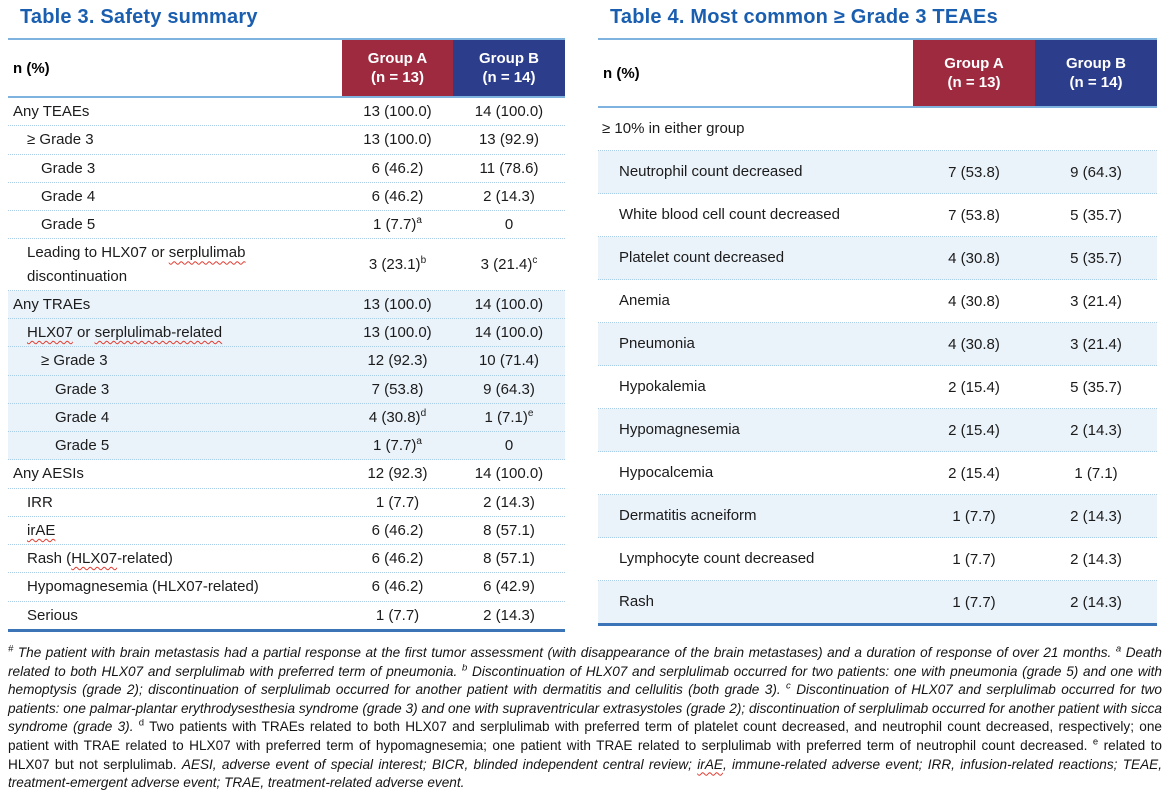 The height and width of the screenshot is (793, 1170). I want to click on value-cell-group-b: 10 (71.4), so click(509, 361).